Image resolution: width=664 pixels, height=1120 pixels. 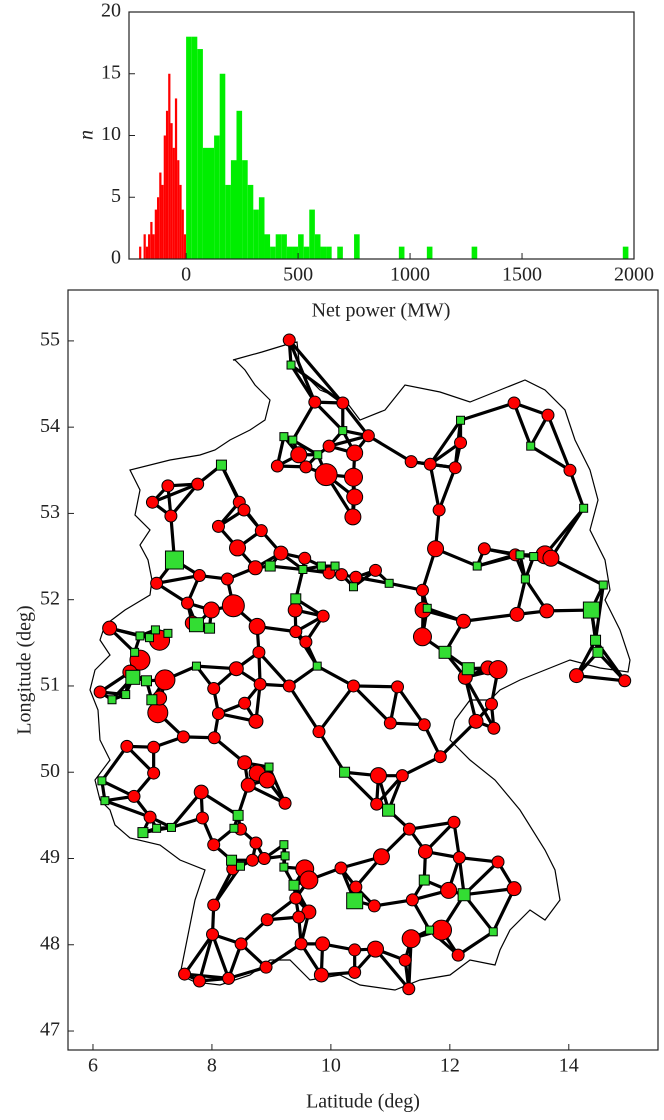 What do you see at coordinates (111, 72) in the screenshot?
I see `y-tick-label: 15` at bounding box center [111, 72].